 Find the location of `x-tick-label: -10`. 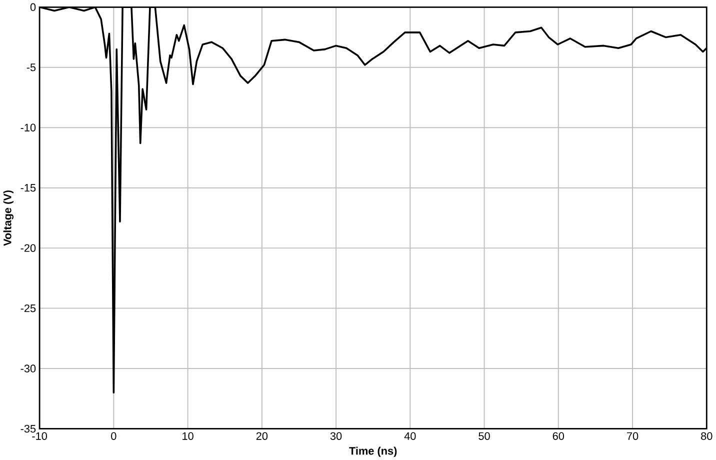

x-tick-label: -10 is located at coordinates (39, 436).